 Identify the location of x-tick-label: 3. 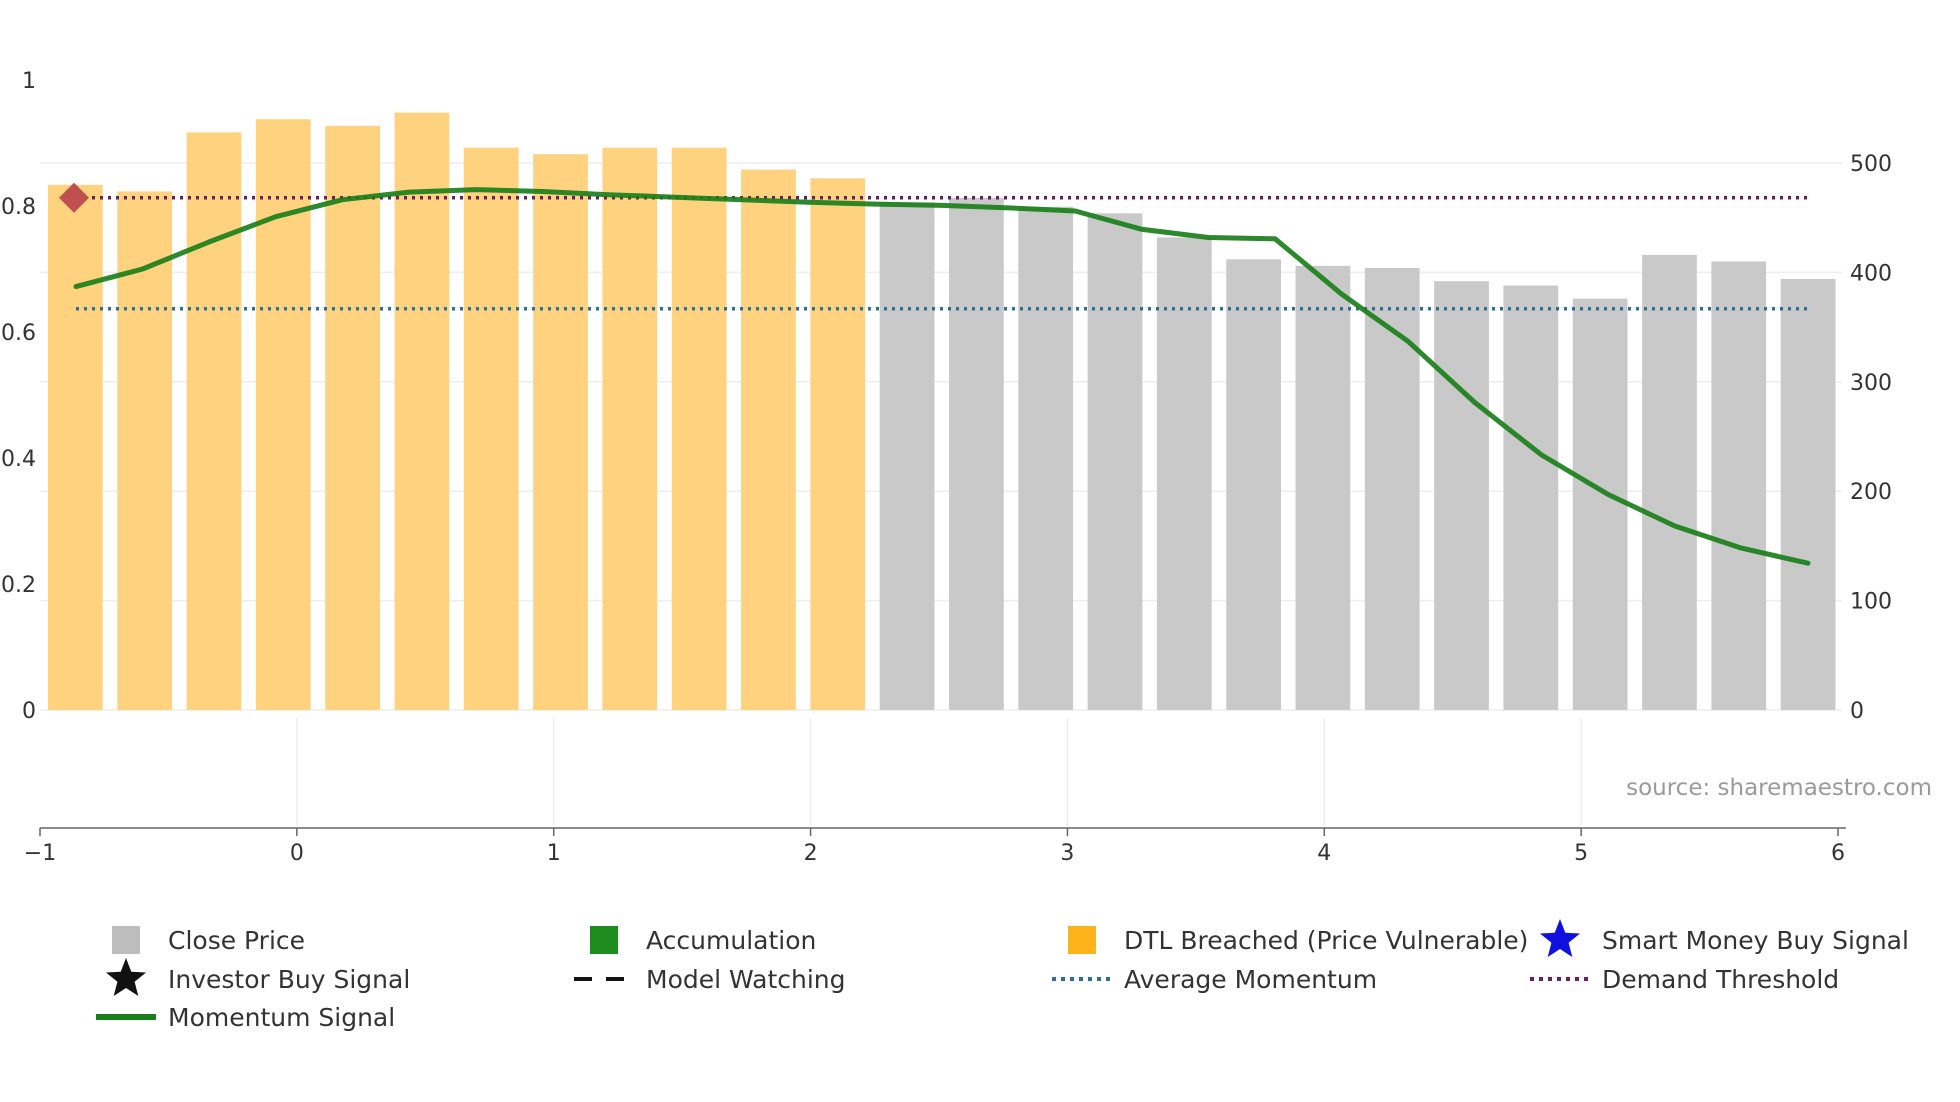
(1067, 853).